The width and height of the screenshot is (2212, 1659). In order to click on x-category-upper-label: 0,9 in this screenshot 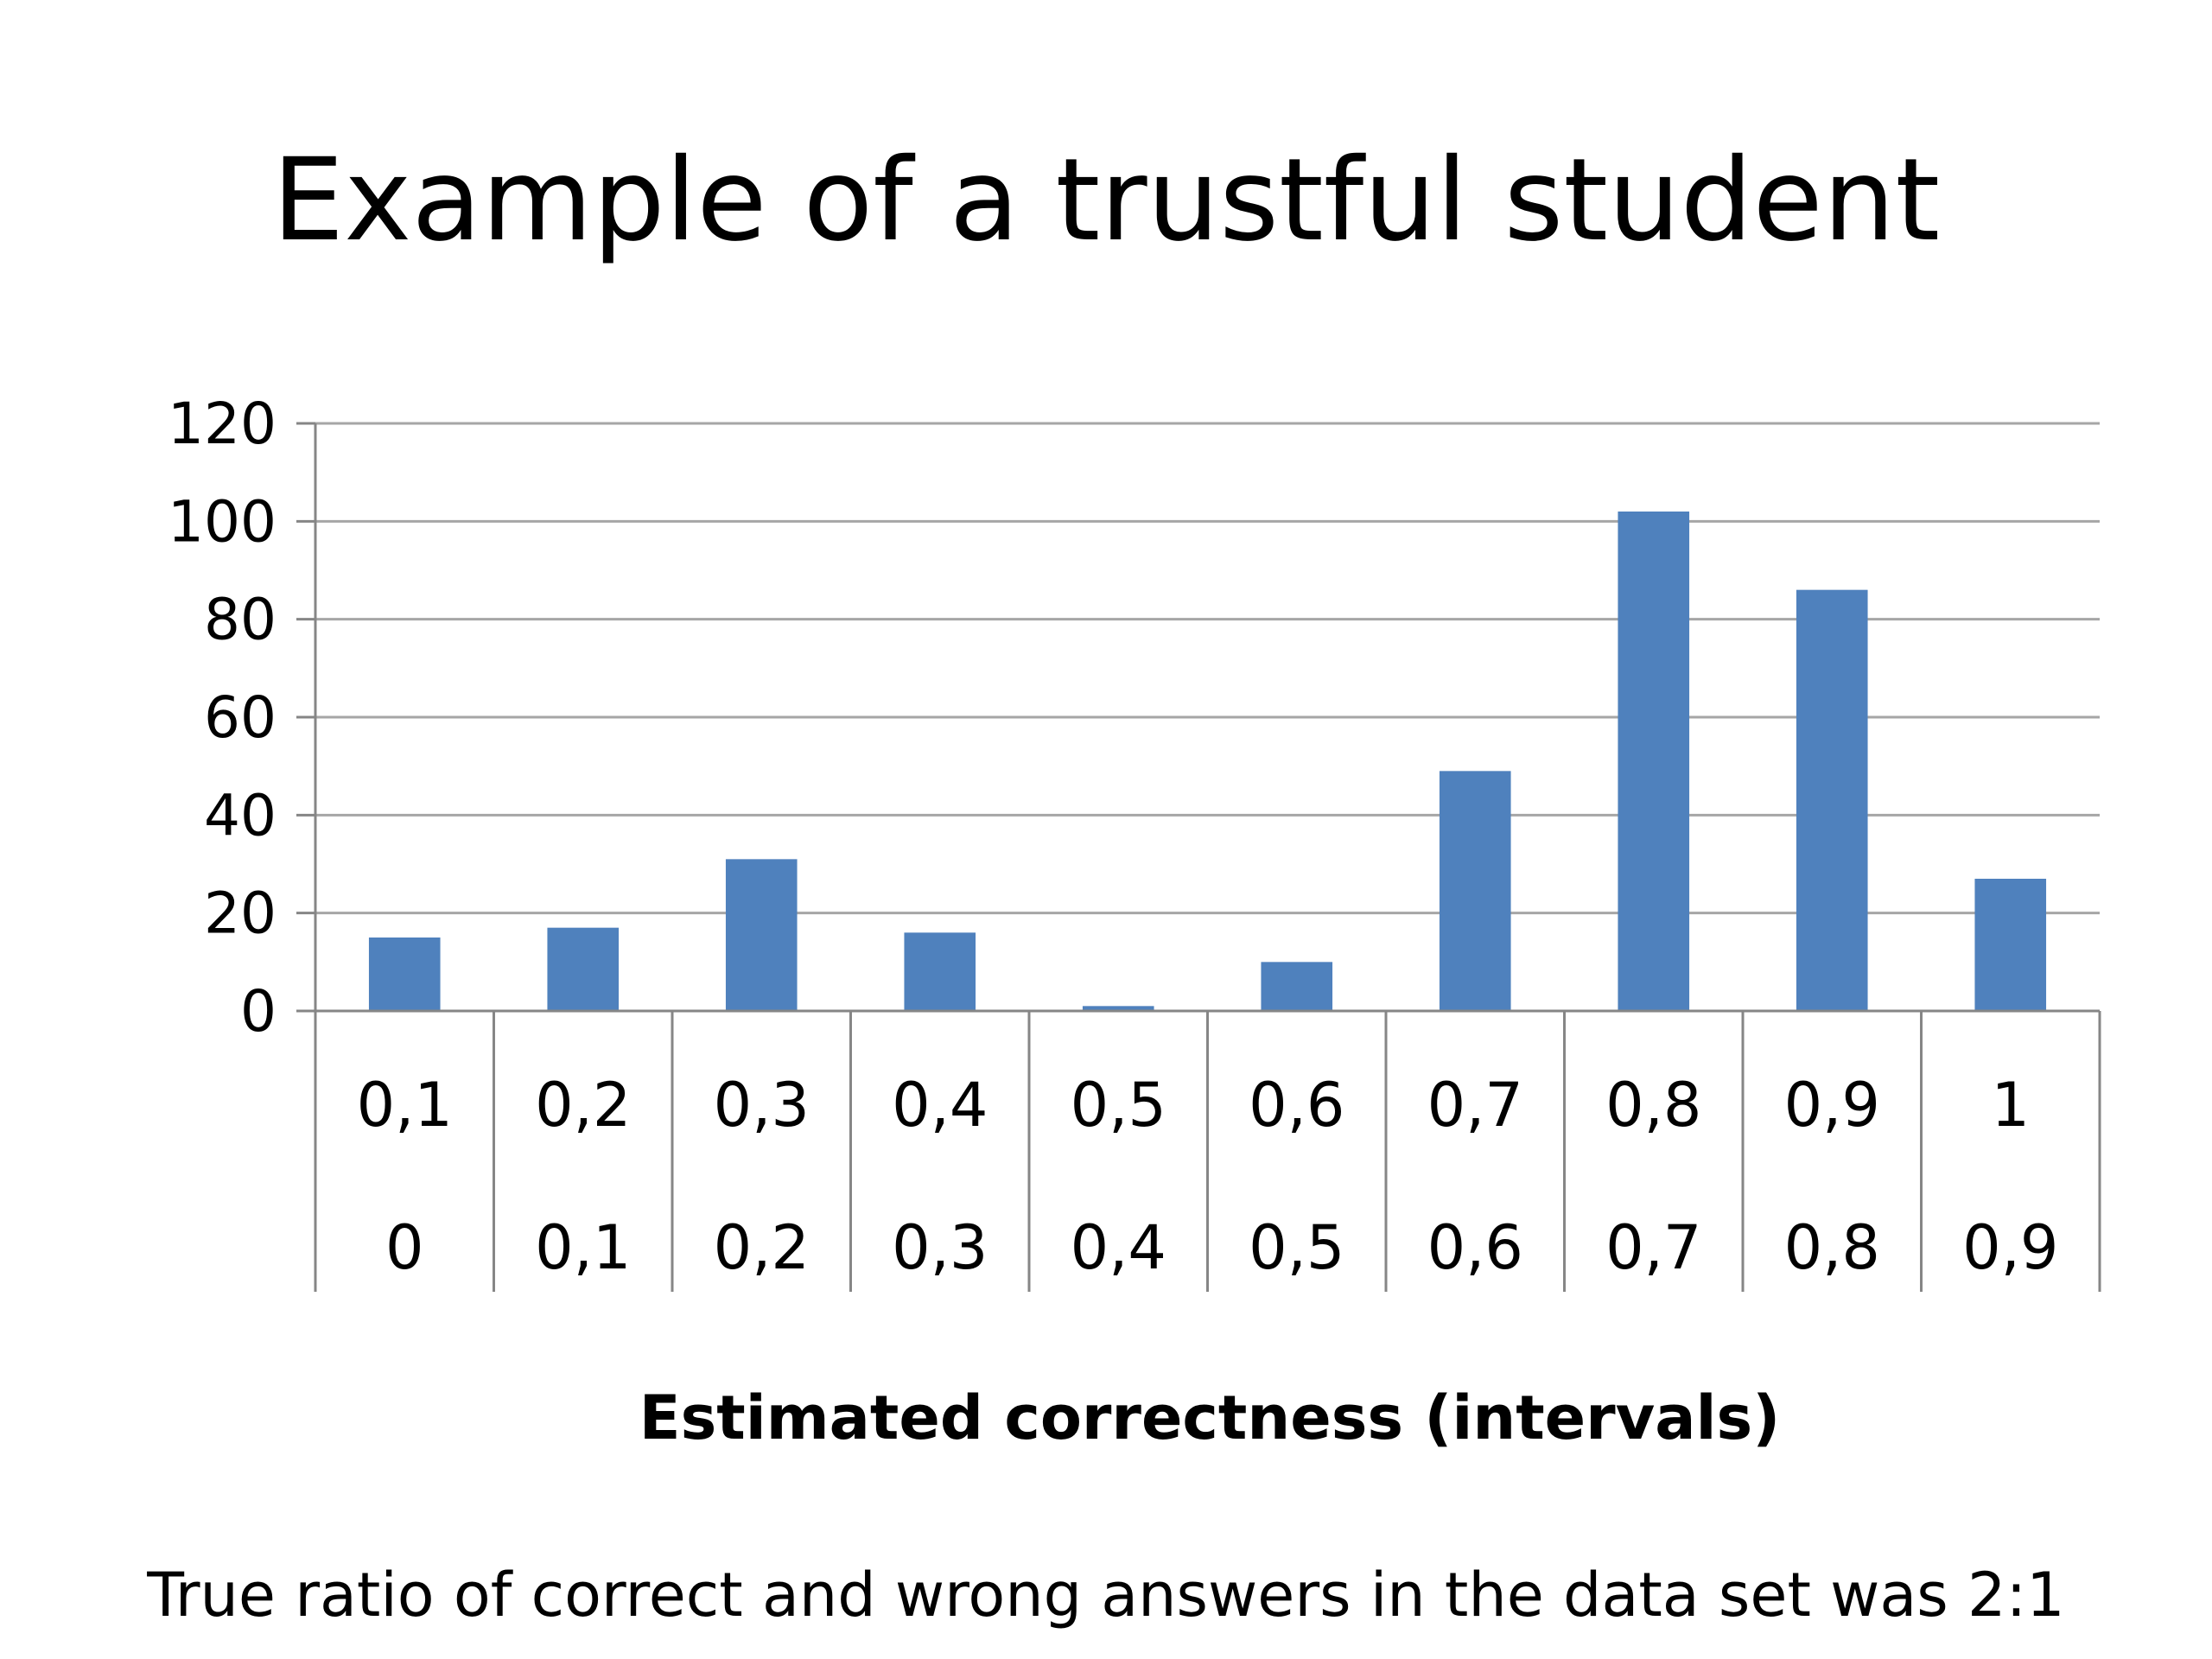, I will do `click(1832, 1105)`.